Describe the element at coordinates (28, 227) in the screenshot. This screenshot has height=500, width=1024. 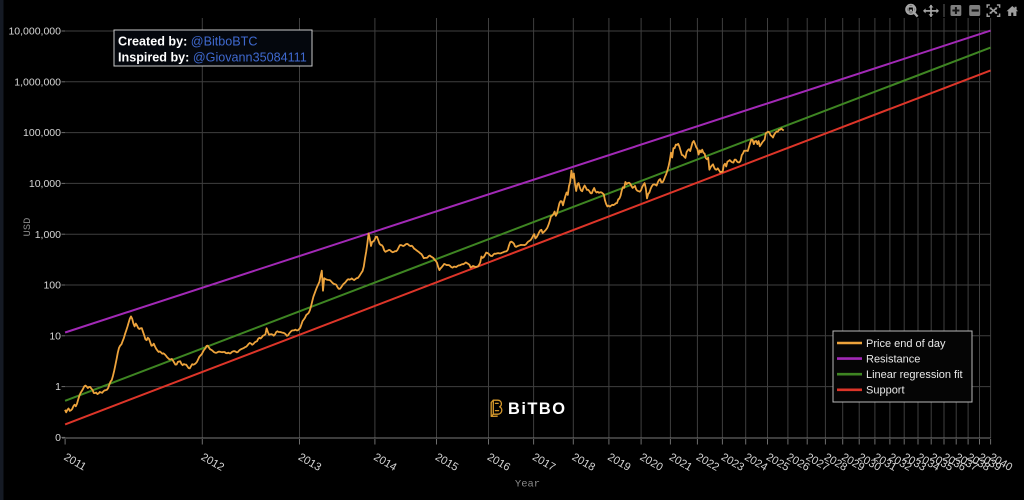
I see `svg-text: USD` at that location.